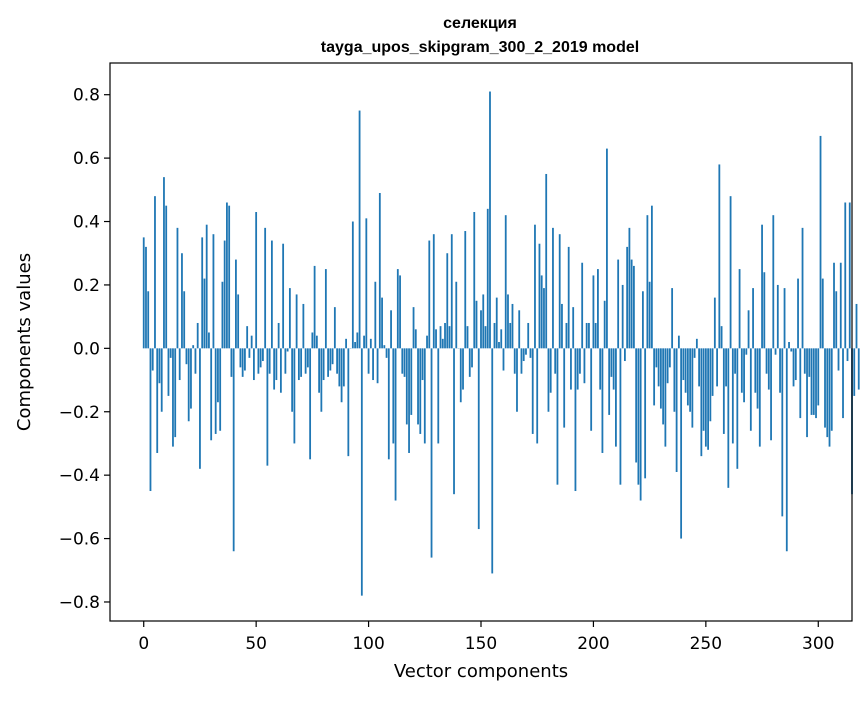 The height and width of the screenshot is (701, 867). I want to click on y-axis-label: Components values, so click(24, 342).